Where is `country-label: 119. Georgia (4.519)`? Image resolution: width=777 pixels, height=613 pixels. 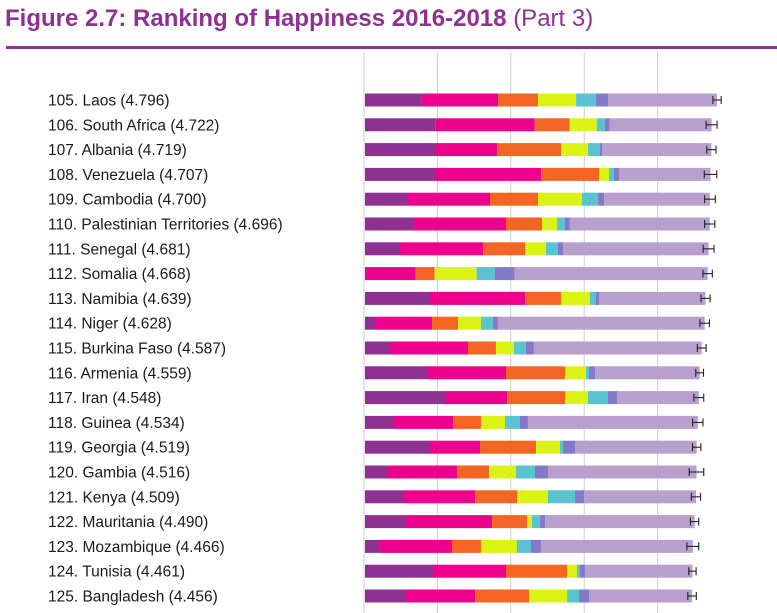
country-label: 119. Georgia (4.519) is located at coordinates (119, 448).